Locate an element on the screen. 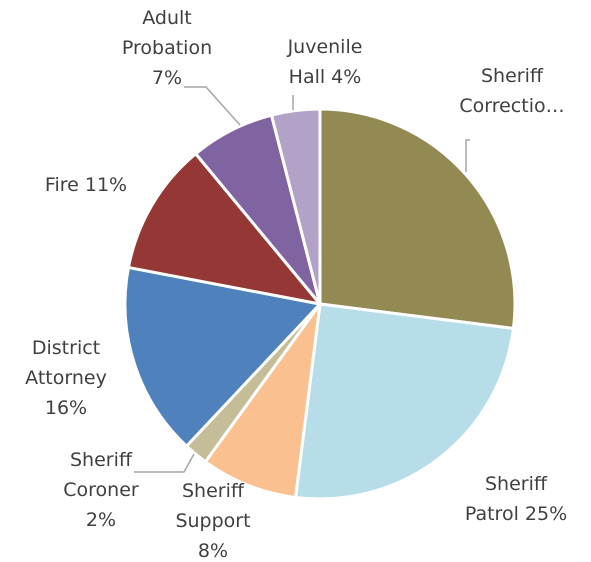 Image resolution: width=591 pixels, height=562 pixels. pie-slice-sheriff-patrol is located at coordinates (404, 401).